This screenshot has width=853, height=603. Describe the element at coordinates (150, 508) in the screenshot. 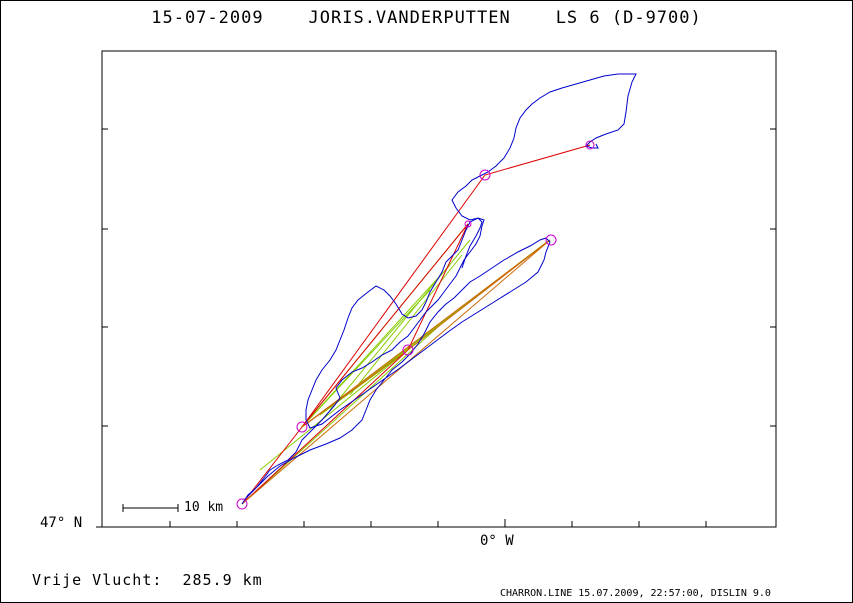

I see `scale-bar` at that location.